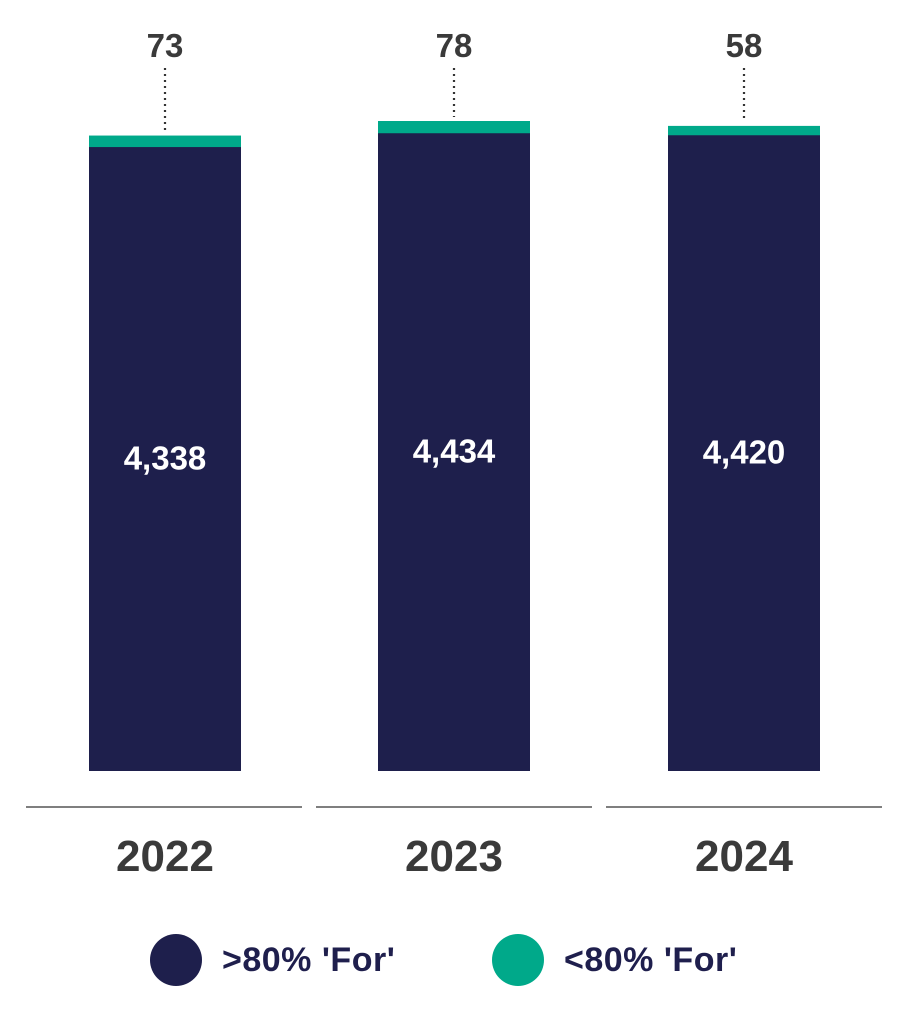  What do you see at coordinates (165, 856) in the screenshot?
I see `x-tick-label-2022: 2022` at bounding box center [165, 856].